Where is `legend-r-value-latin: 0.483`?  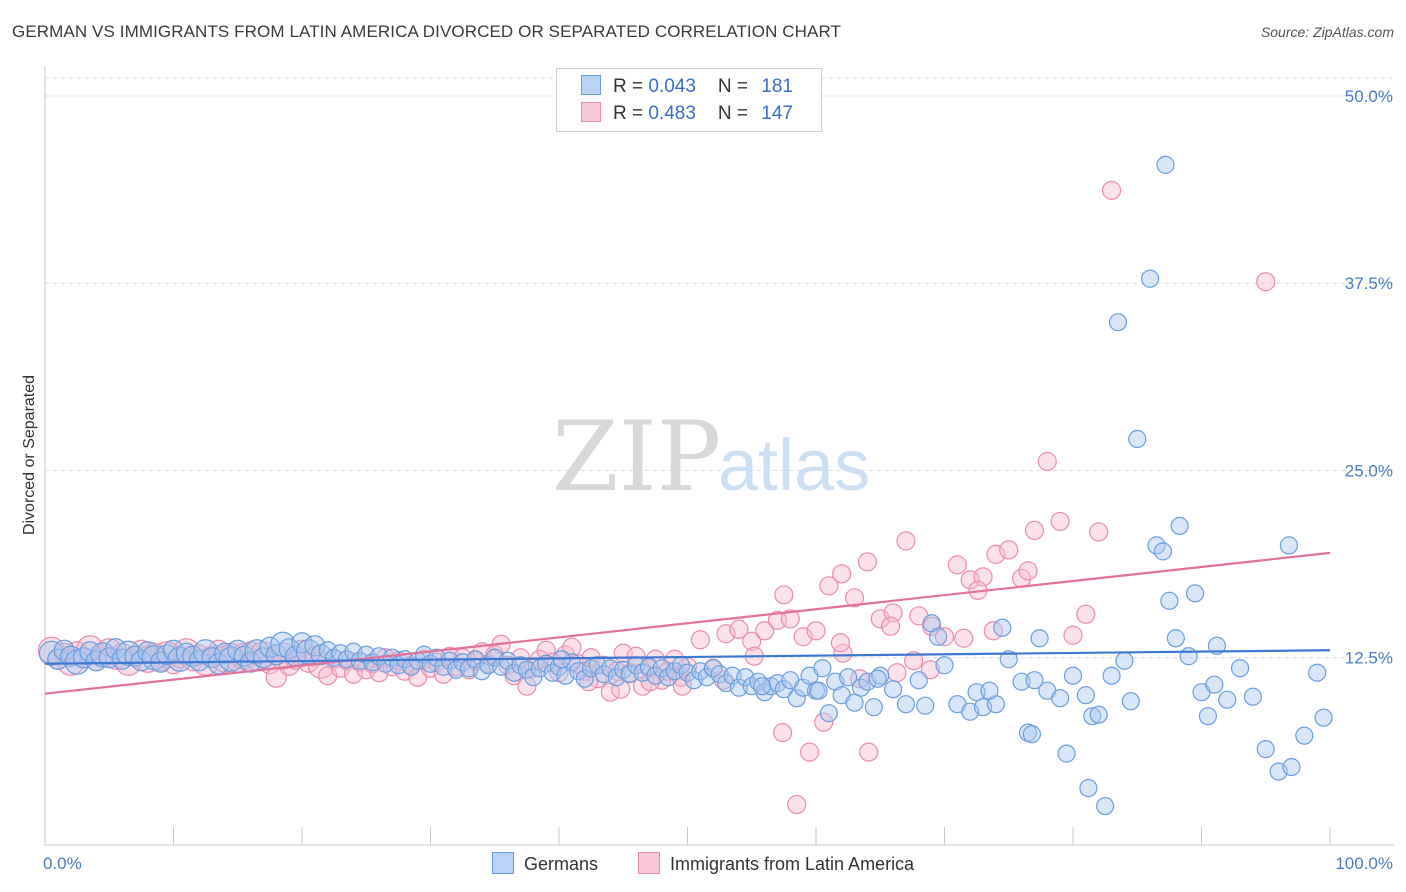
legend-r-value-latin: 0.483 is located at coordinates (672, 113).